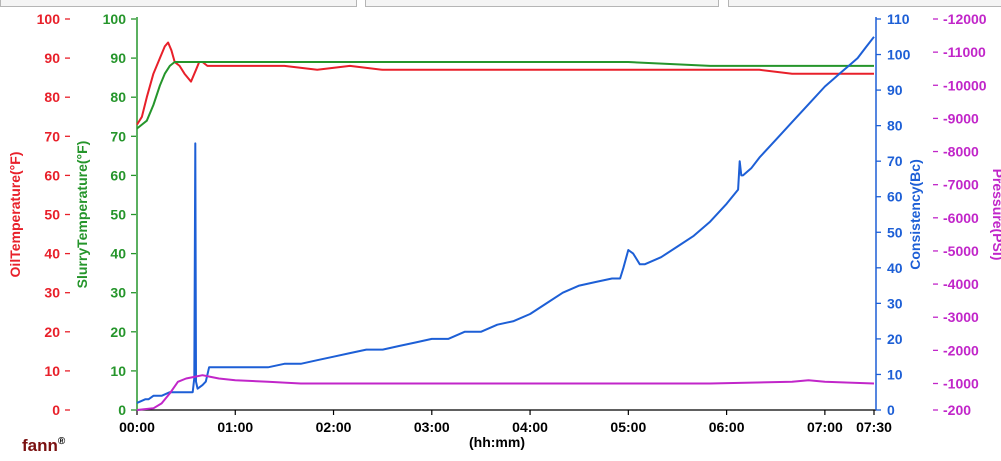  I want to click on consistency-tick-label: 40, so click(895, 268).